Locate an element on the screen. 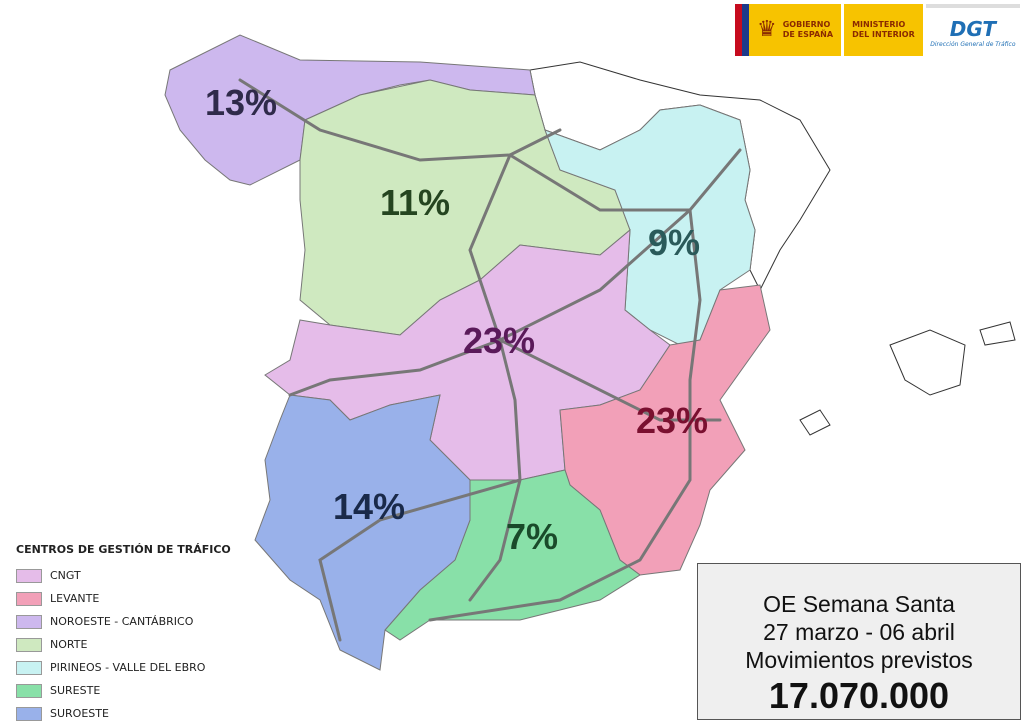  legend-item: SUROESTE is located at coordinates (123, 713).